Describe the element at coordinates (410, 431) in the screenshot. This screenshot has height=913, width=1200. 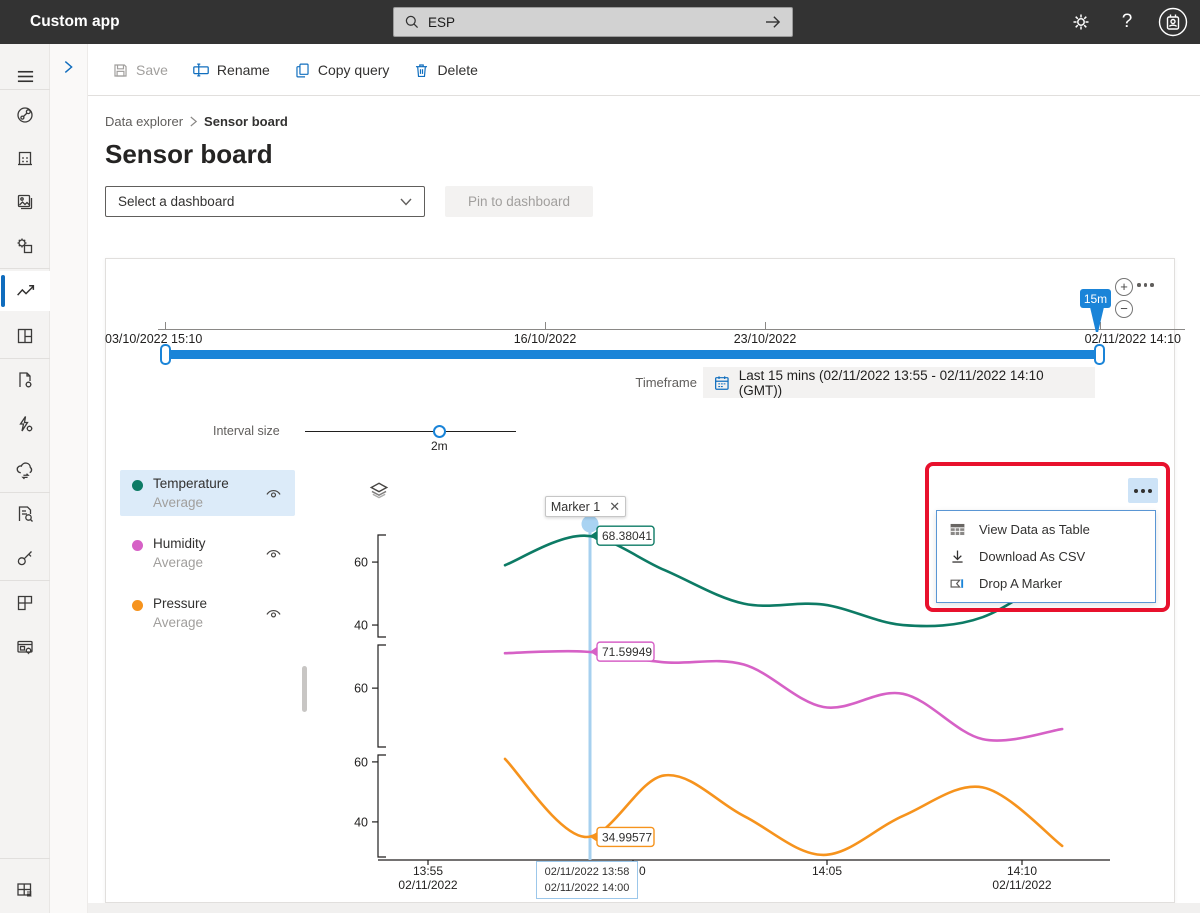
I see `interval-slider-track` at that location.